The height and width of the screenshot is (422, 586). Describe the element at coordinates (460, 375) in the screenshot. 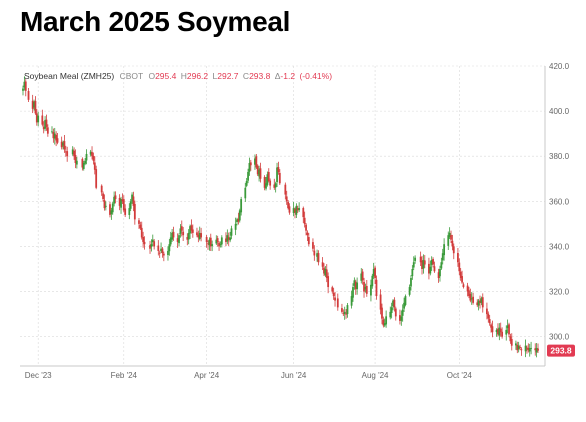

I see `x-tick-label: Oct '24` at that location.